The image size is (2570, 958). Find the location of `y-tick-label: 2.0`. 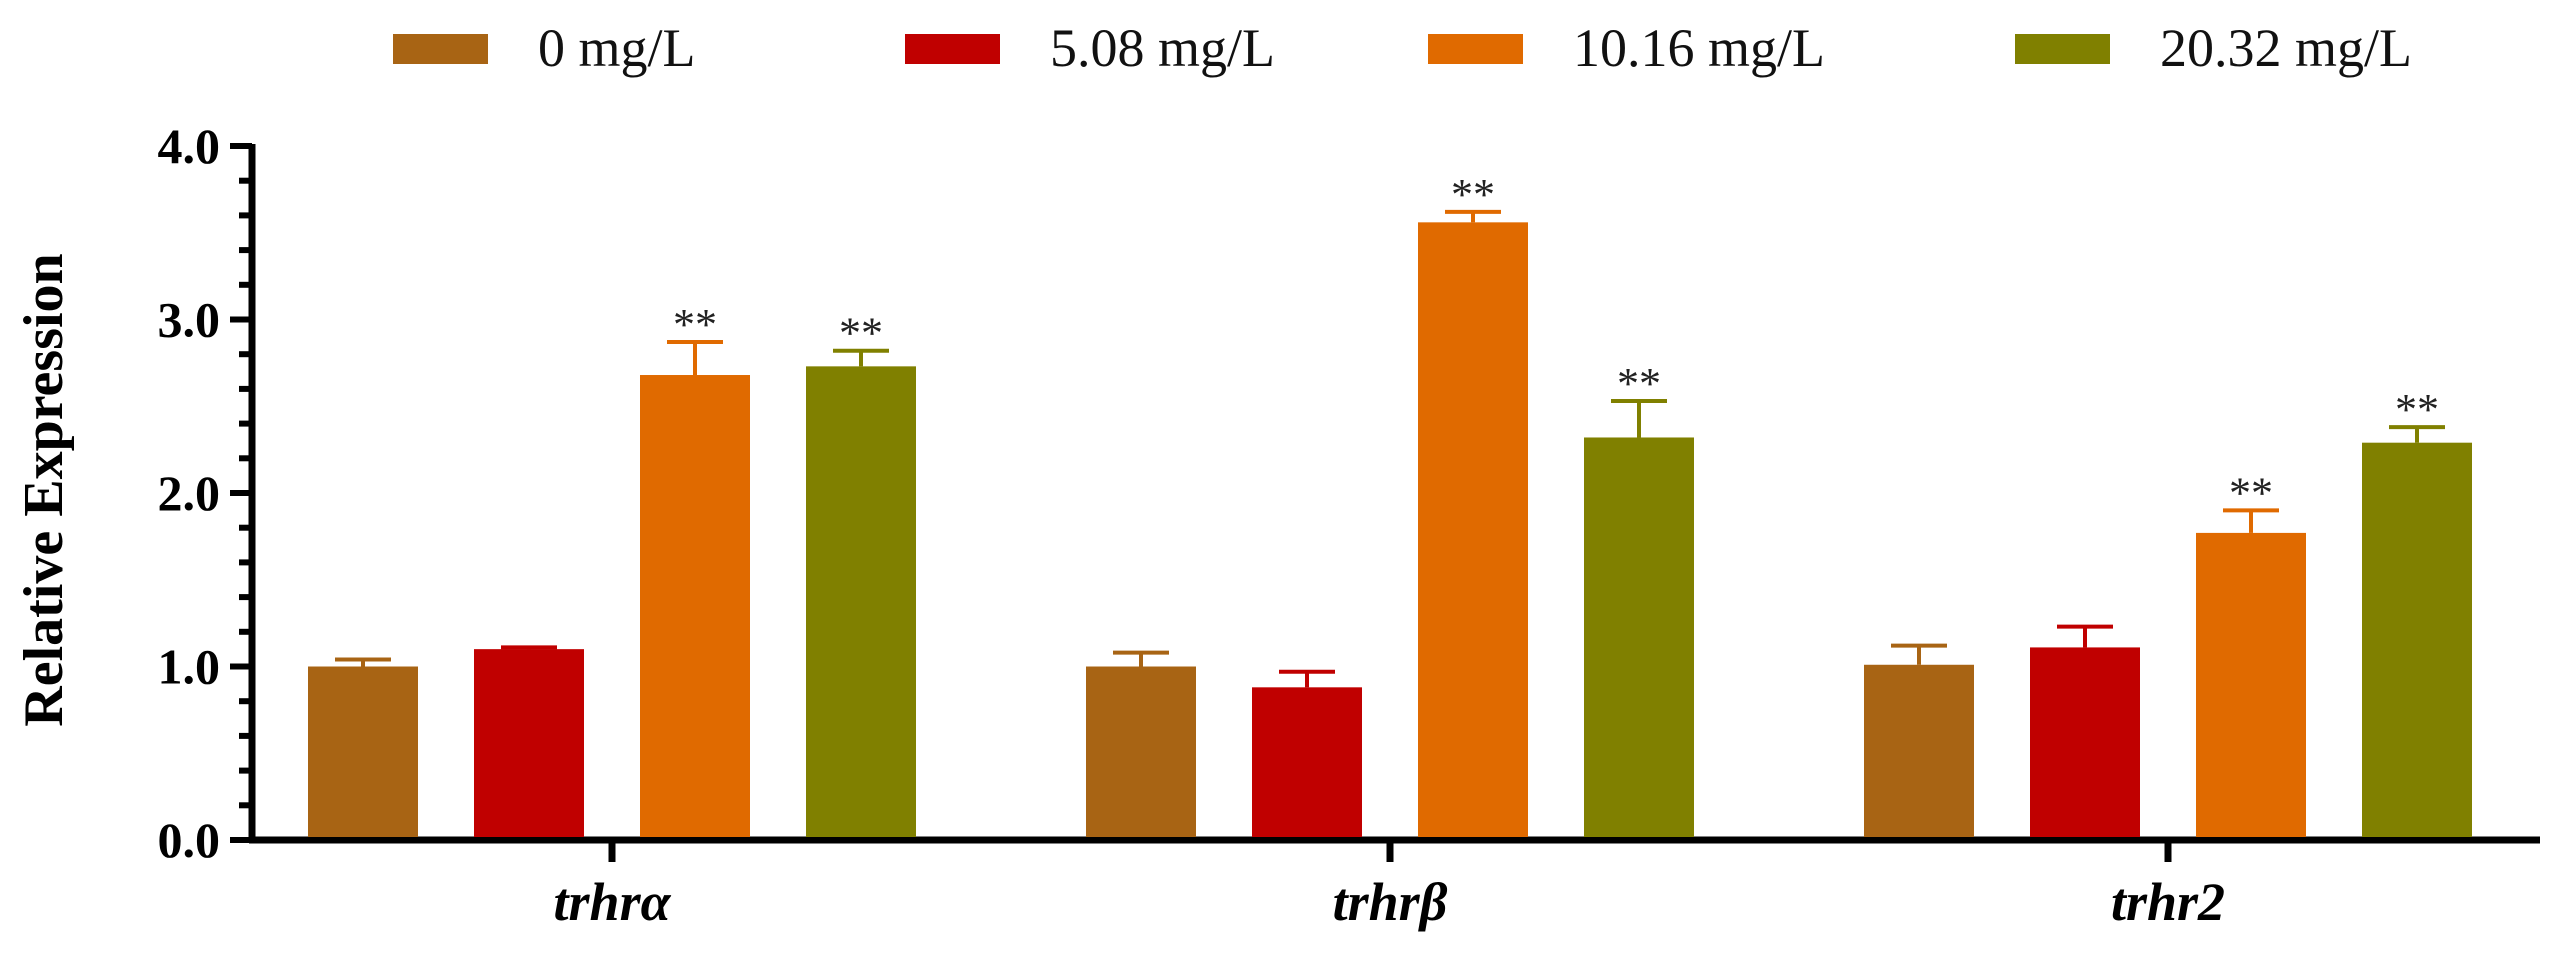

y-tick-label: 2.0 is located at coordinates (189, 493).